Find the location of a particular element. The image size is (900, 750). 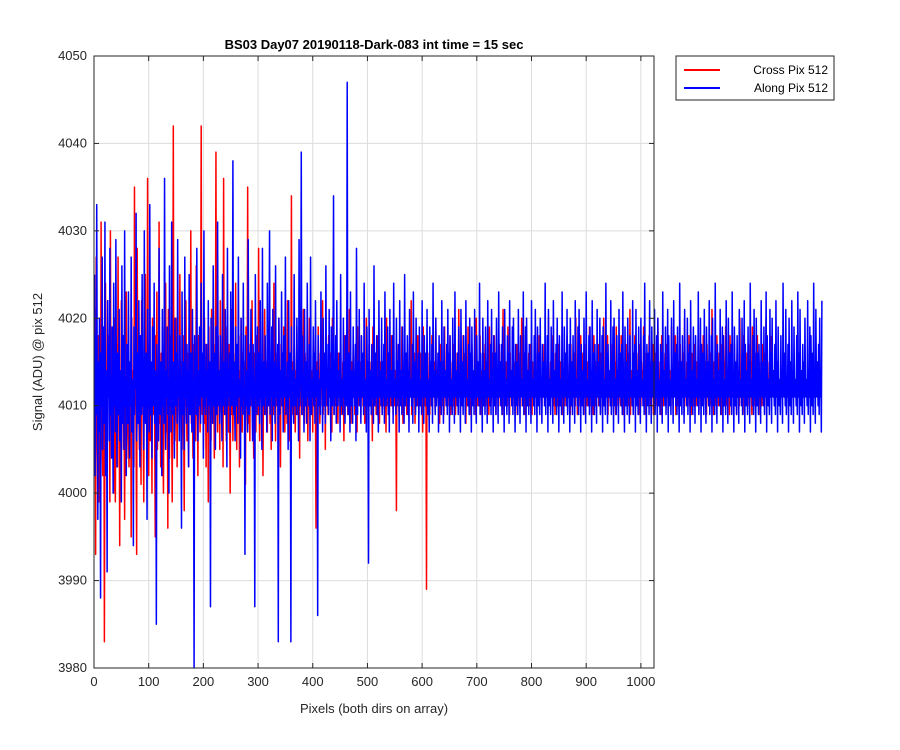

y-tick-label: 4010 is located at coordinates (72, 405).